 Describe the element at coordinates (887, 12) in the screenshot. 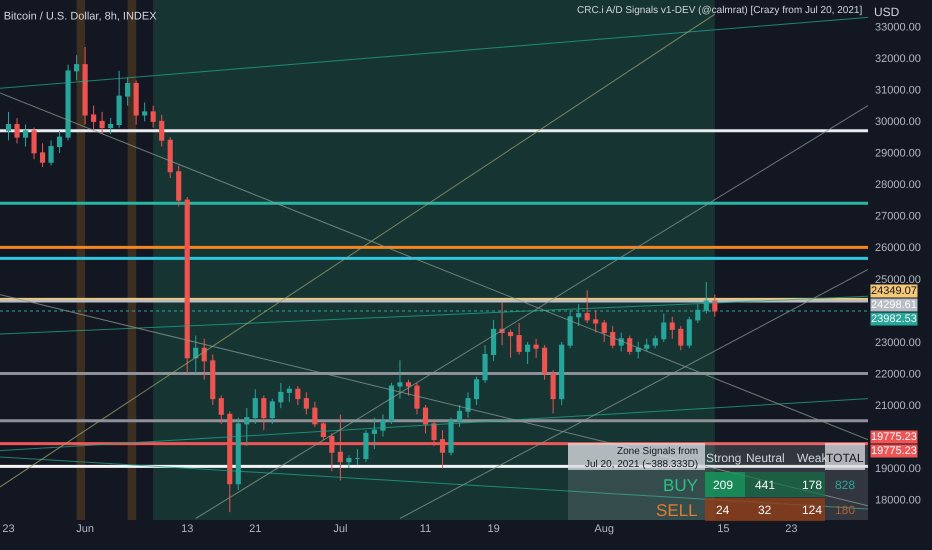

I see `y-axis-title: USD` at that location.